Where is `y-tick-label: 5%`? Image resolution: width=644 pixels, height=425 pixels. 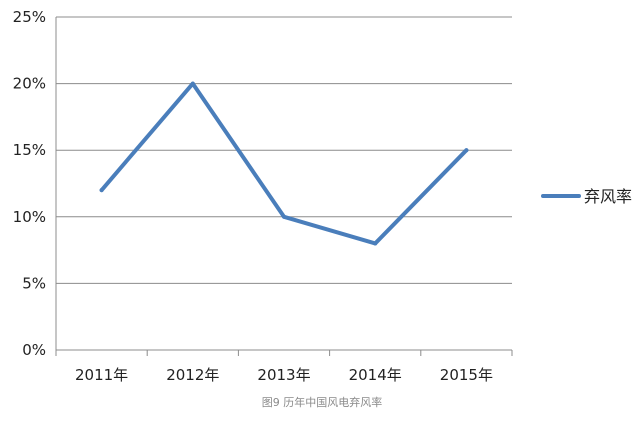 y-tick-label: 5% is located at coordinates (34, 283).